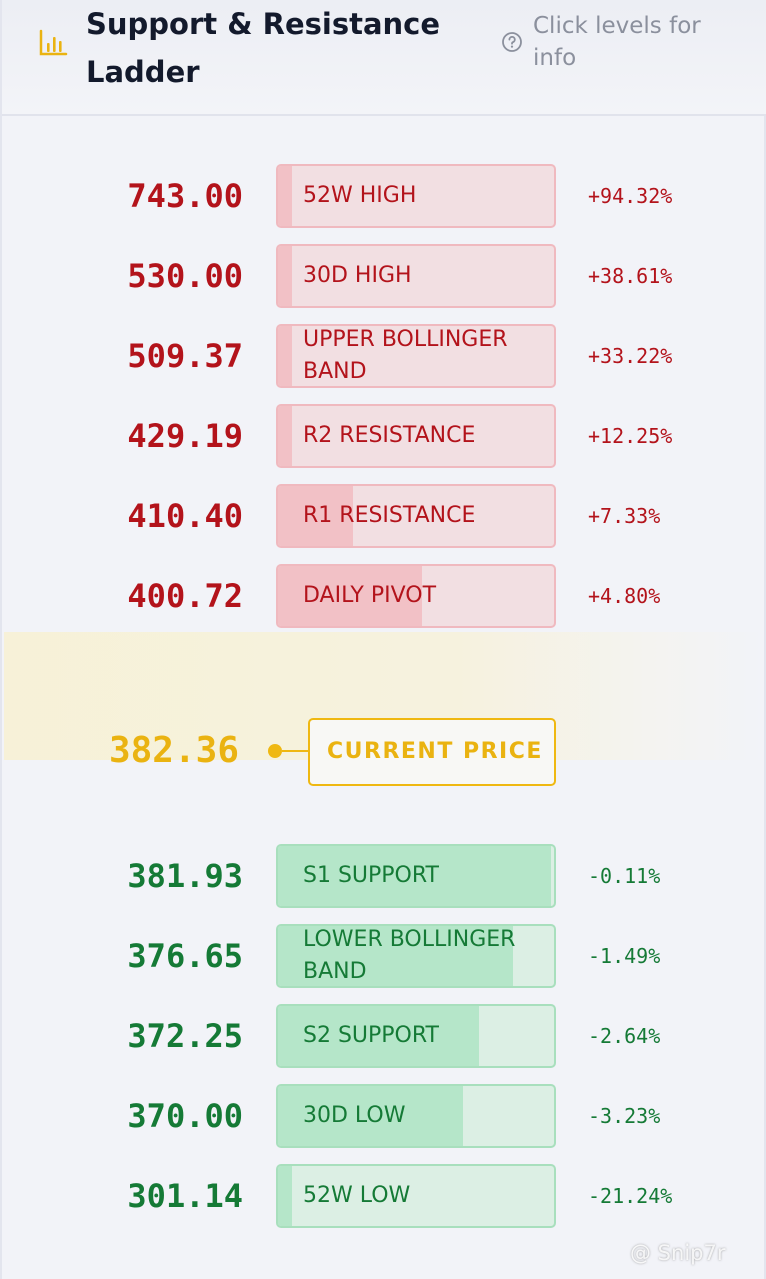 This screenshot has width=766, height=1279. I want to click on level-change: -1.49%, so click(624, 956).